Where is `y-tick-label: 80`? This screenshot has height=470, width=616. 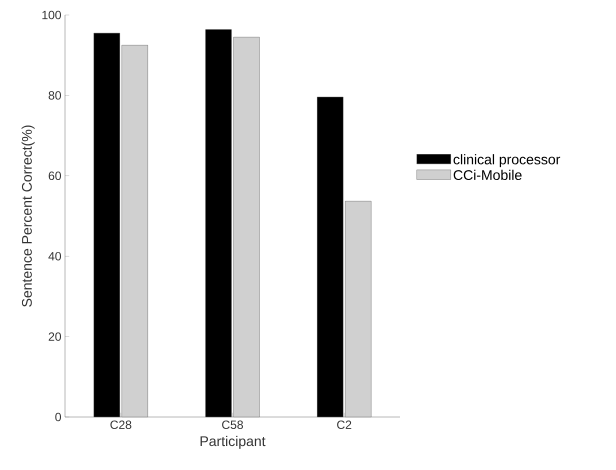
y-tick-label: 80 is located at coordinates (55, 95).